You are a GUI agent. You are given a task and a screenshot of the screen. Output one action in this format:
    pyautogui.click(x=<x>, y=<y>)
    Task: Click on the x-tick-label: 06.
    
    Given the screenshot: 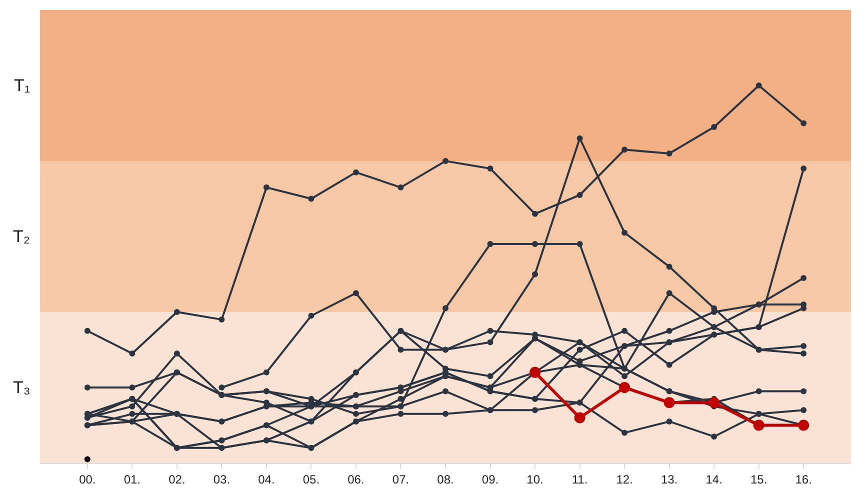 What is the action you would take?
    pyautogui.click(x=356, y=479)
    